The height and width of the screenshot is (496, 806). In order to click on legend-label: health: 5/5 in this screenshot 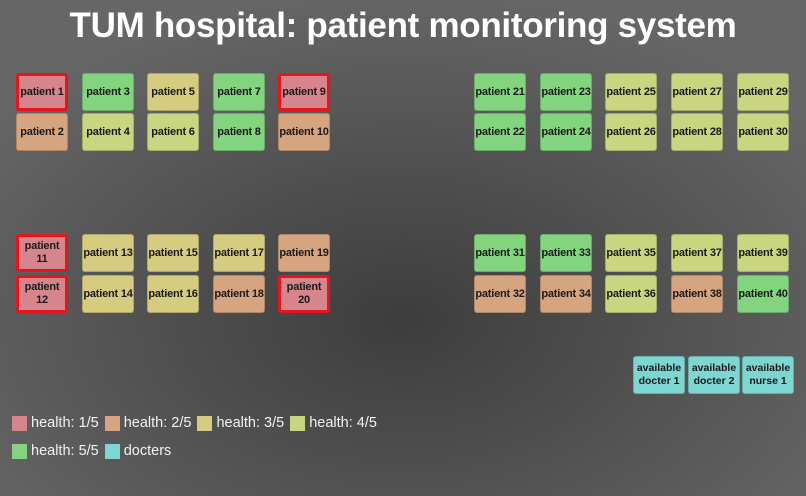, I will do `click(65, 451)`.